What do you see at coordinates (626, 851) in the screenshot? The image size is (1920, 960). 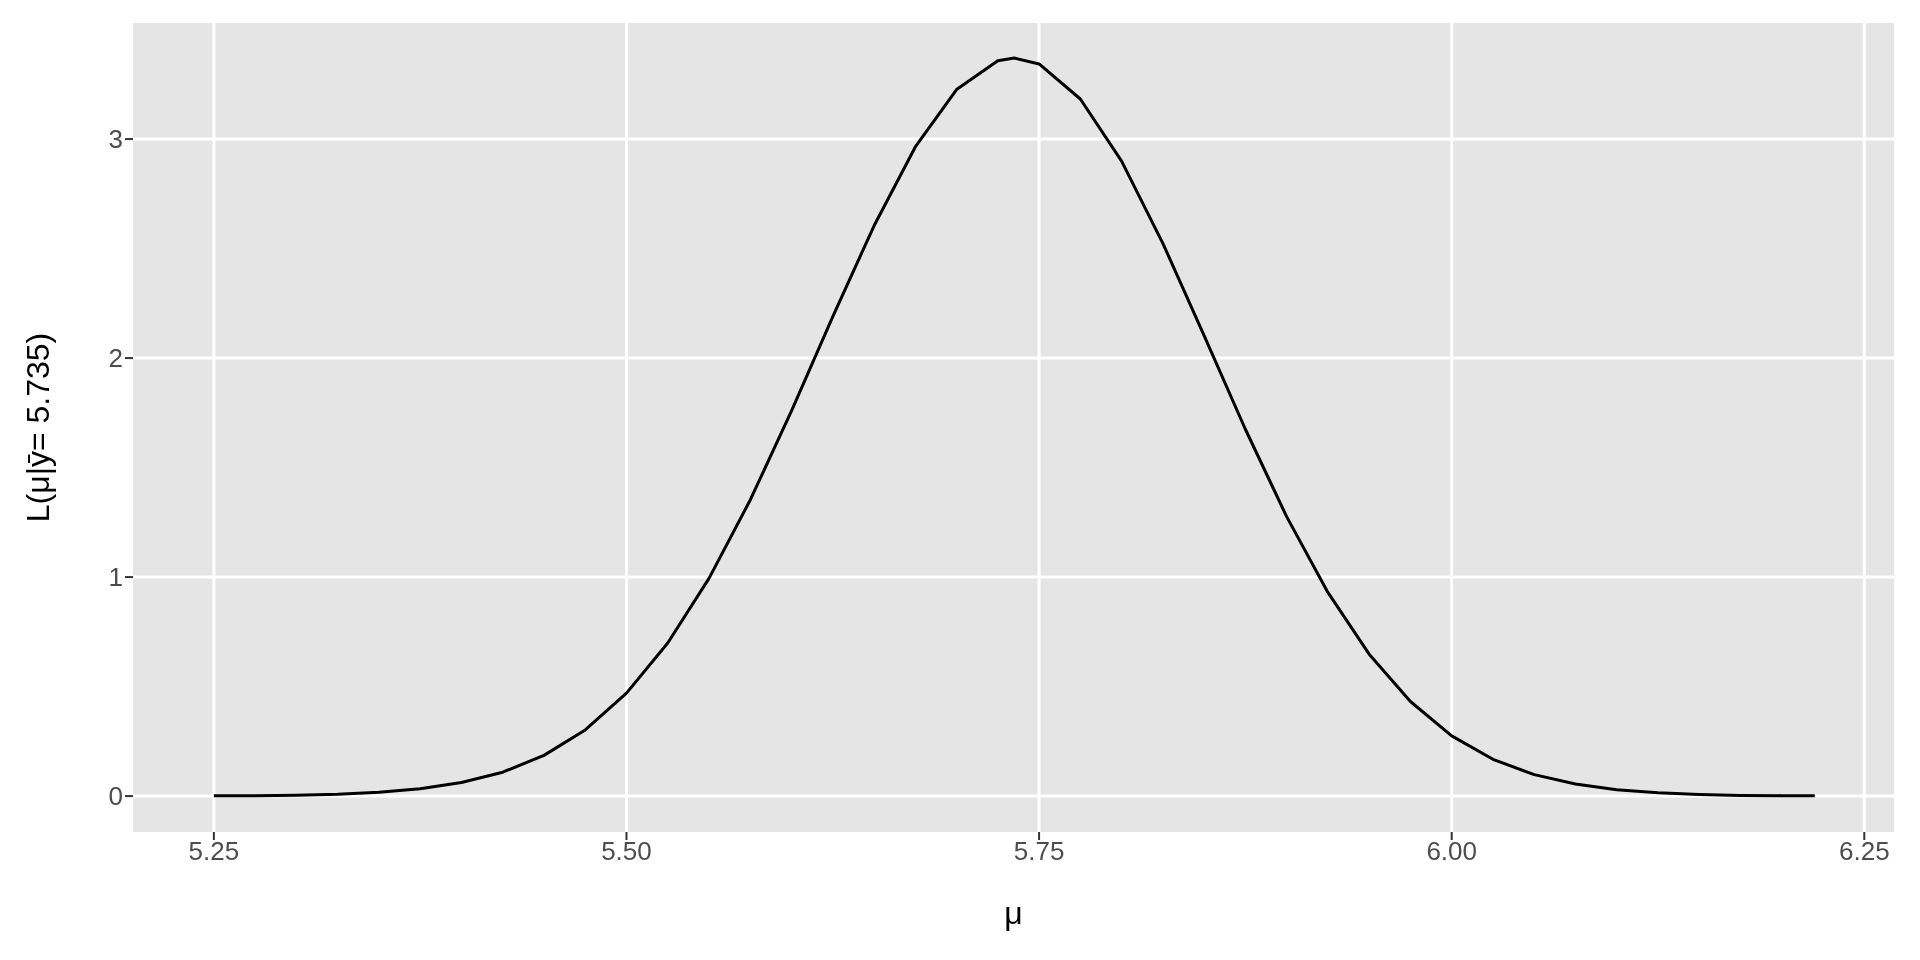 I see `x-tick-label: 5.50` at bounding box center [626, 851].